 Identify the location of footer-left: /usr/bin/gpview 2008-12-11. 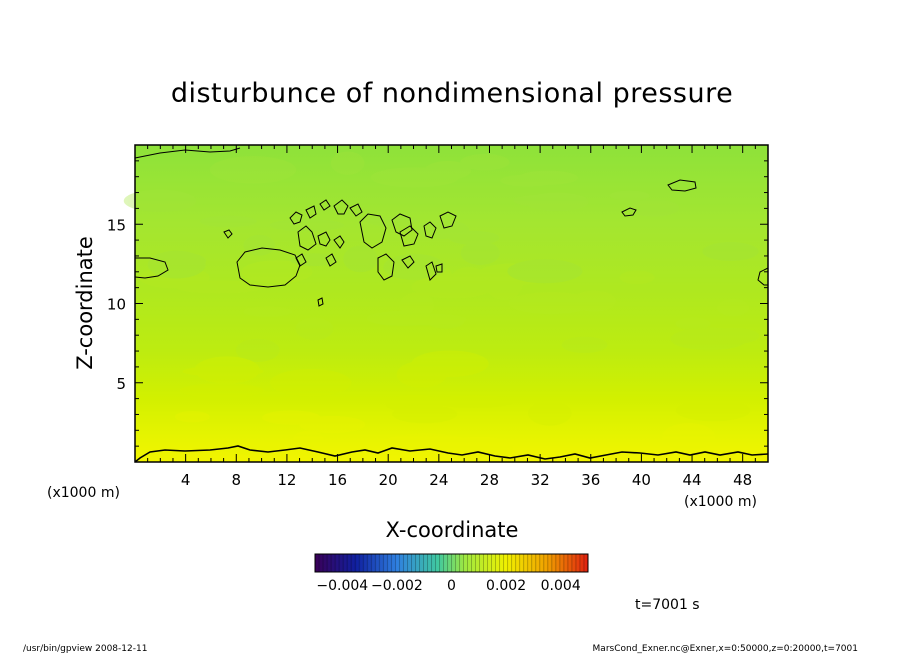
(85, 649).